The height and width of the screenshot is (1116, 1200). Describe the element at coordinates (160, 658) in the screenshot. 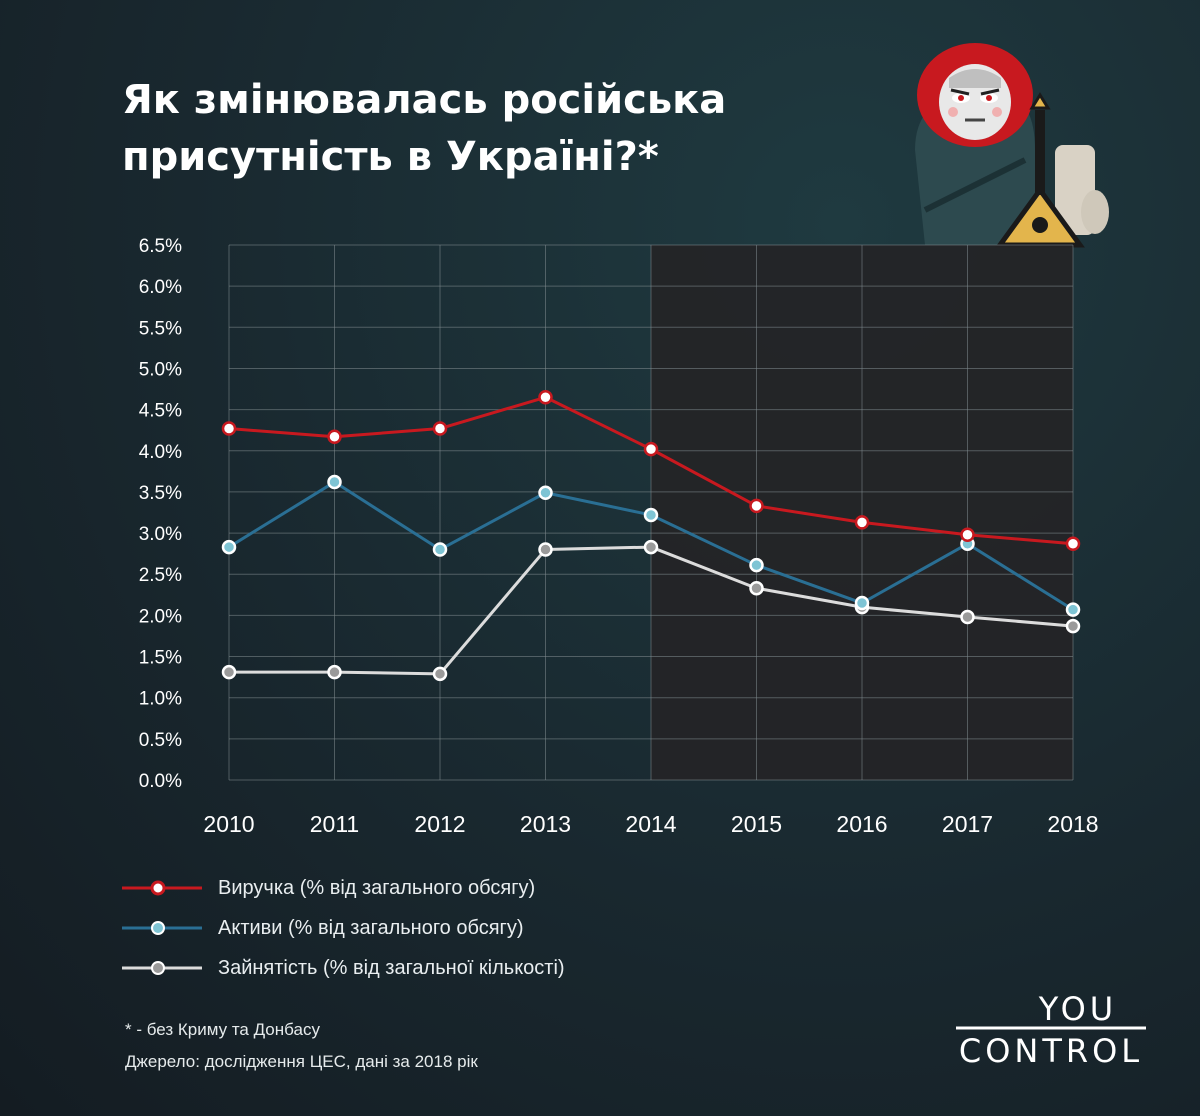

I see `y-tick-label: 1.5%` at that location.